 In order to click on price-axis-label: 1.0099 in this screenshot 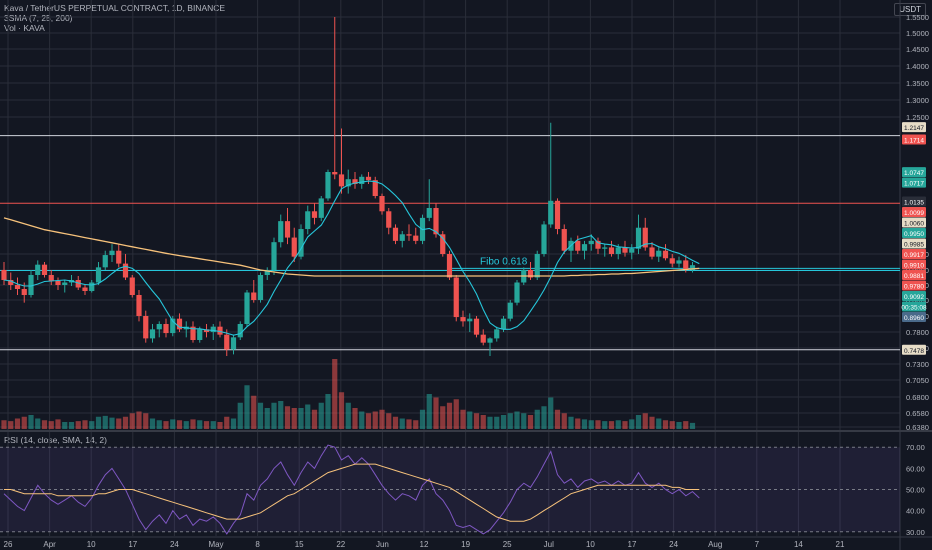, I will do `click(914, 213)`.